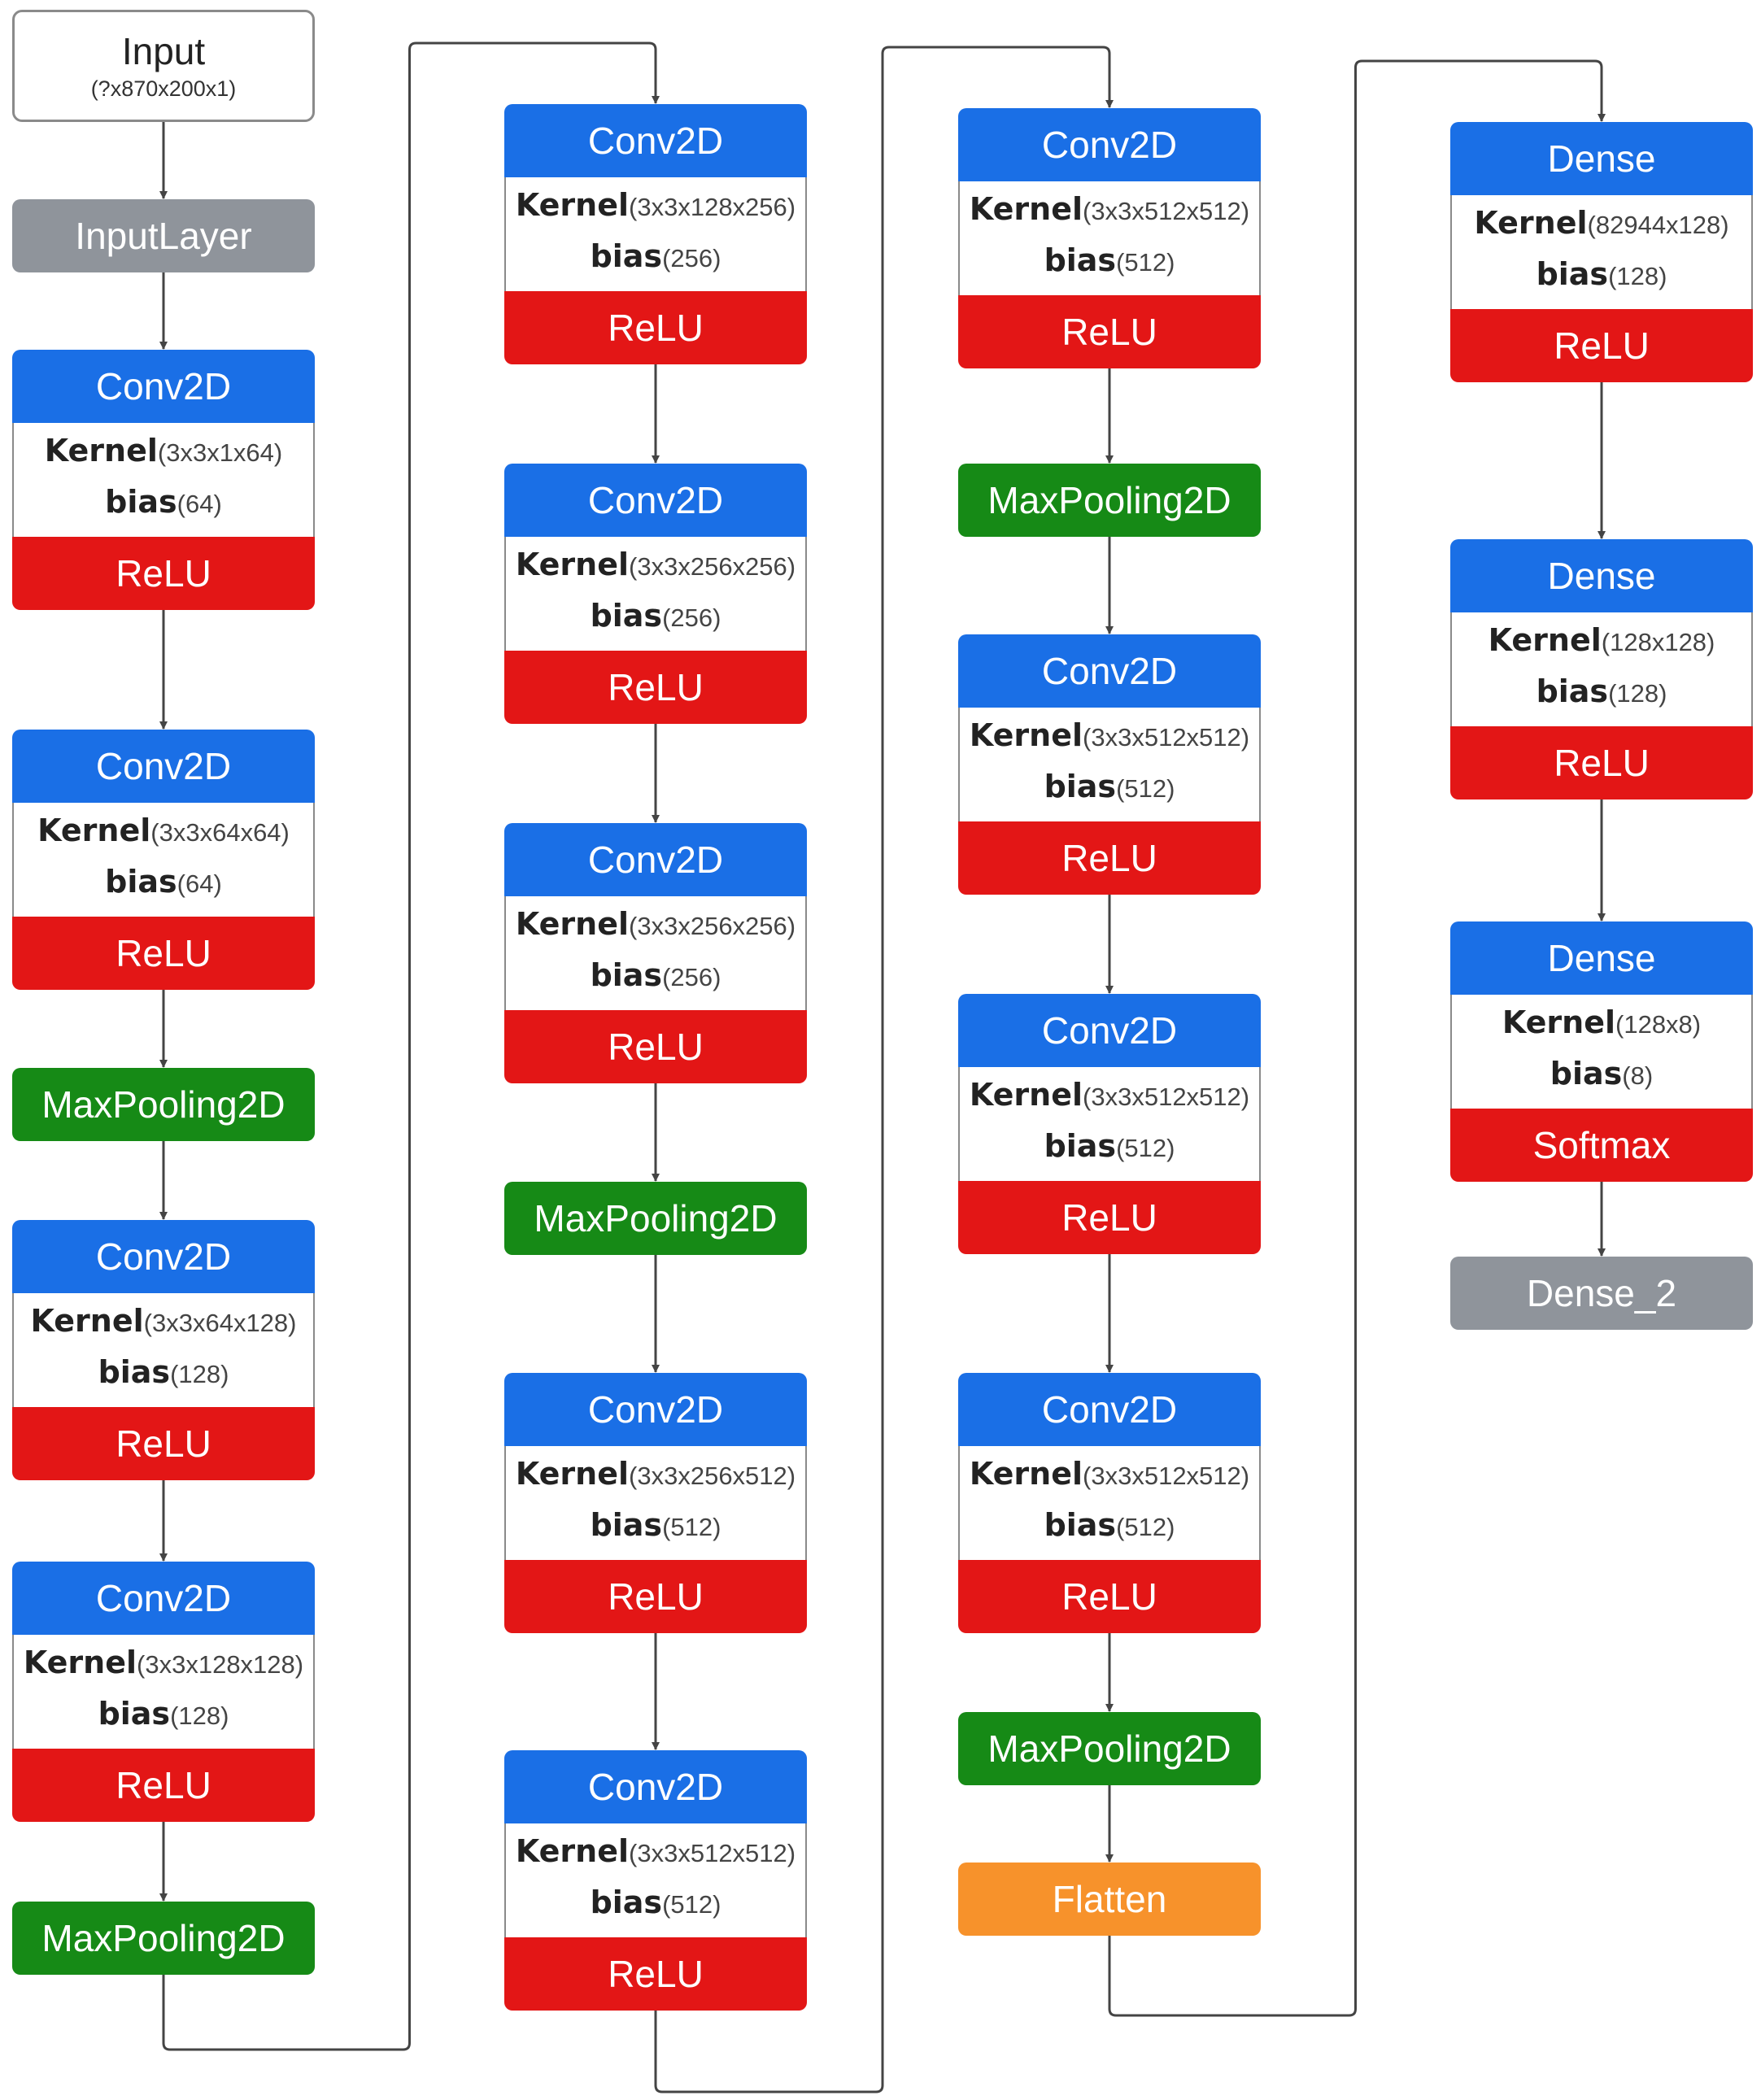 This screenshot has height=2100, width=1761. What do you see at coordinates (220, 452) in the screenshot?
I see `kernel-shape: (3x3x1x64)` at bounding box center [220, 452].